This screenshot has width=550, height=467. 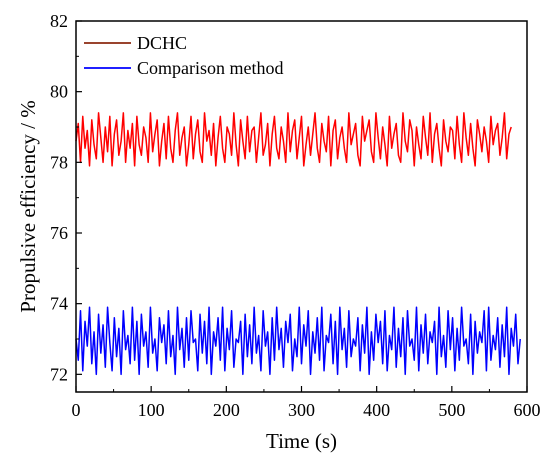 What do you see at coordinates (184, 55) in the screenshot?
I see `legend: DCHC Comparison method` at bounding box center [184, 55].